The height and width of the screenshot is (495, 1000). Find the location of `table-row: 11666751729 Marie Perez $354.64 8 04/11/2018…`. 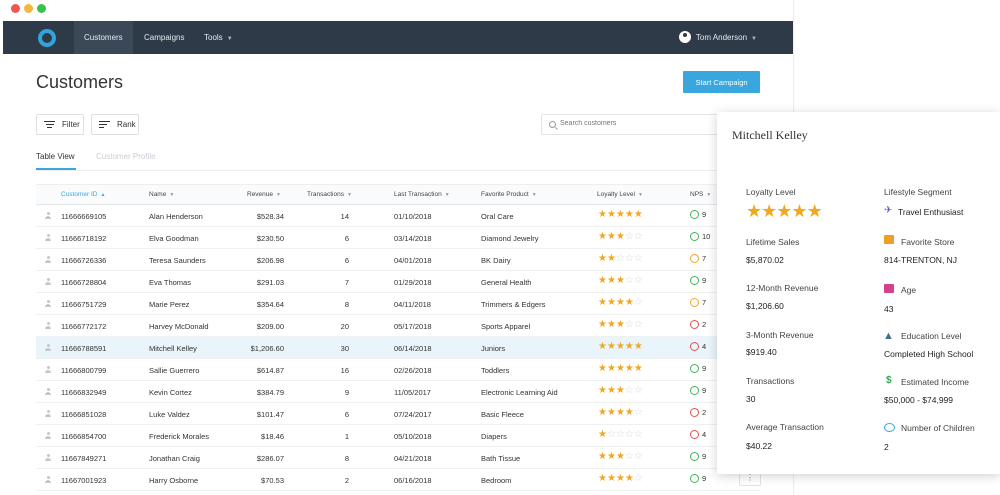

table-row: 11666751729 Marie Perez $354.64 8 04/11/2018… is located at coordinates (398, 304).